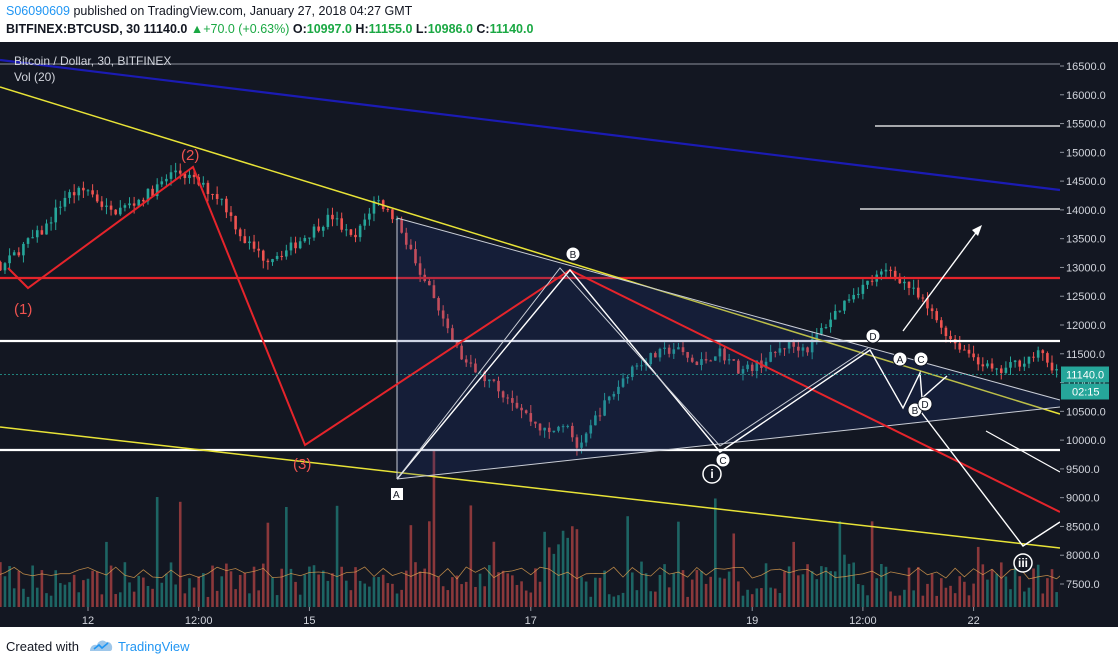 The height and width of the screenshot is (664, 1118). I want to click on price-tick-label: 12000.0, so click(1086, 326).